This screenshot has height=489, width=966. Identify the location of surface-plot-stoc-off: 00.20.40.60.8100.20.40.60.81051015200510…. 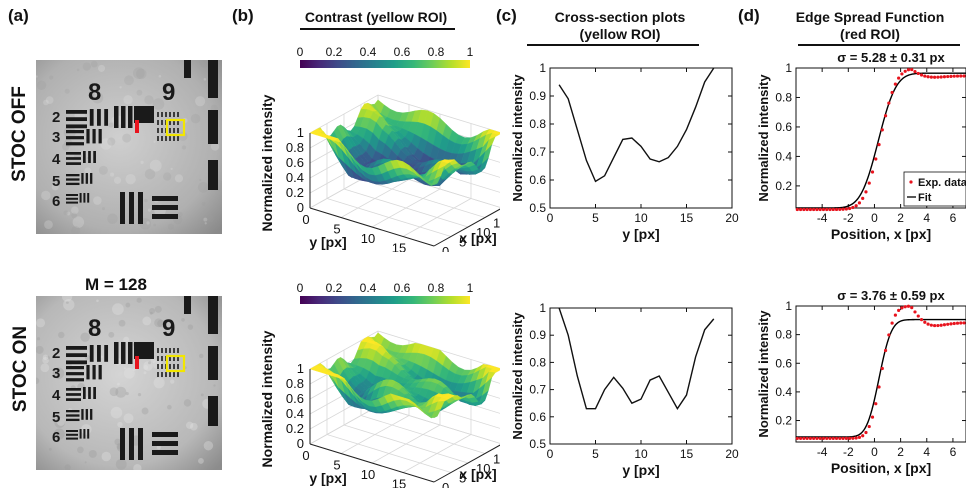
(379, 148).